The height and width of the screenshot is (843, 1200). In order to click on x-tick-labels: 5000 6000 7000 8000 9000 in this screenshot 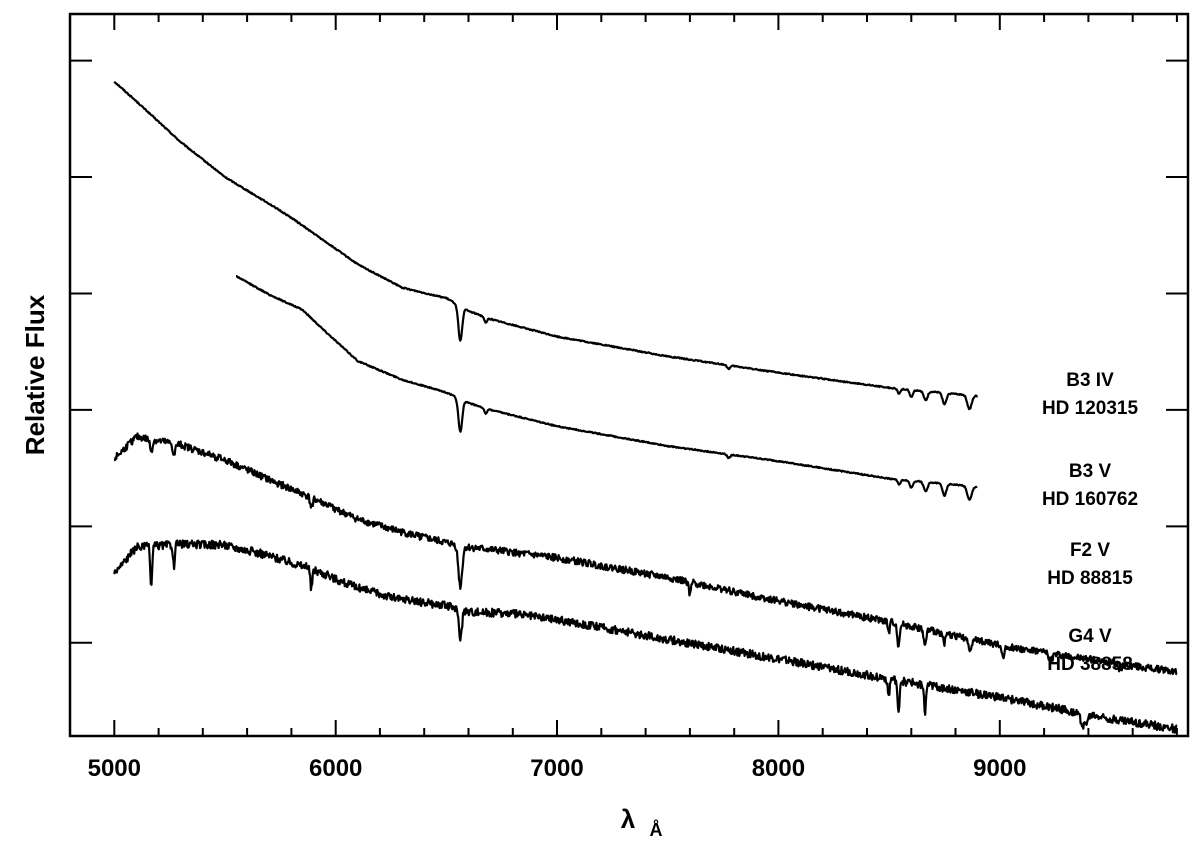, I will do `click(557, 768)`.